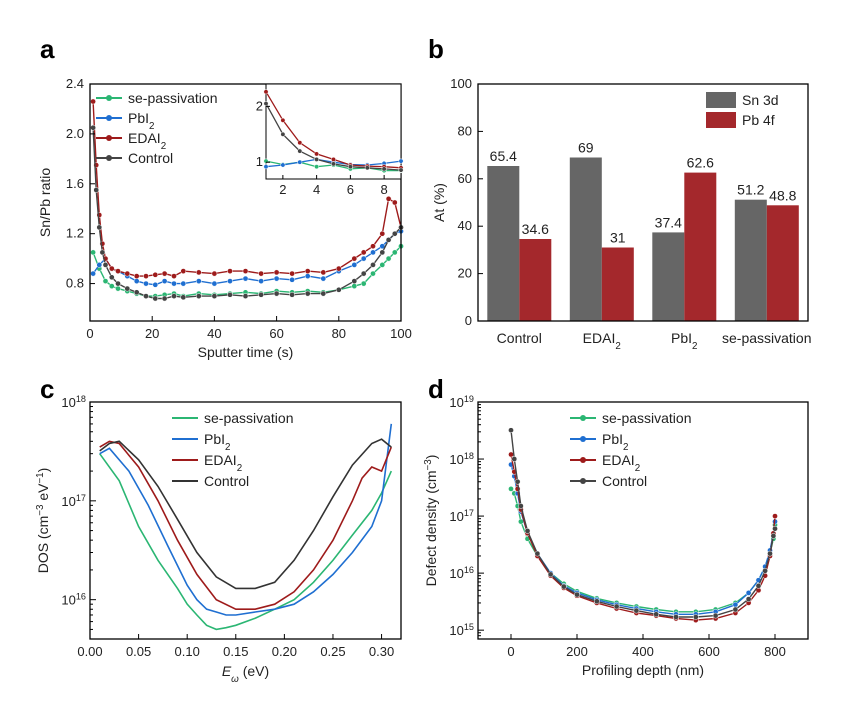 The image size is (845, 715). Describe the element at coordinates (782, 263) in the screenshot. I see `b-bar-pb-4f-se-passivation` at that location.